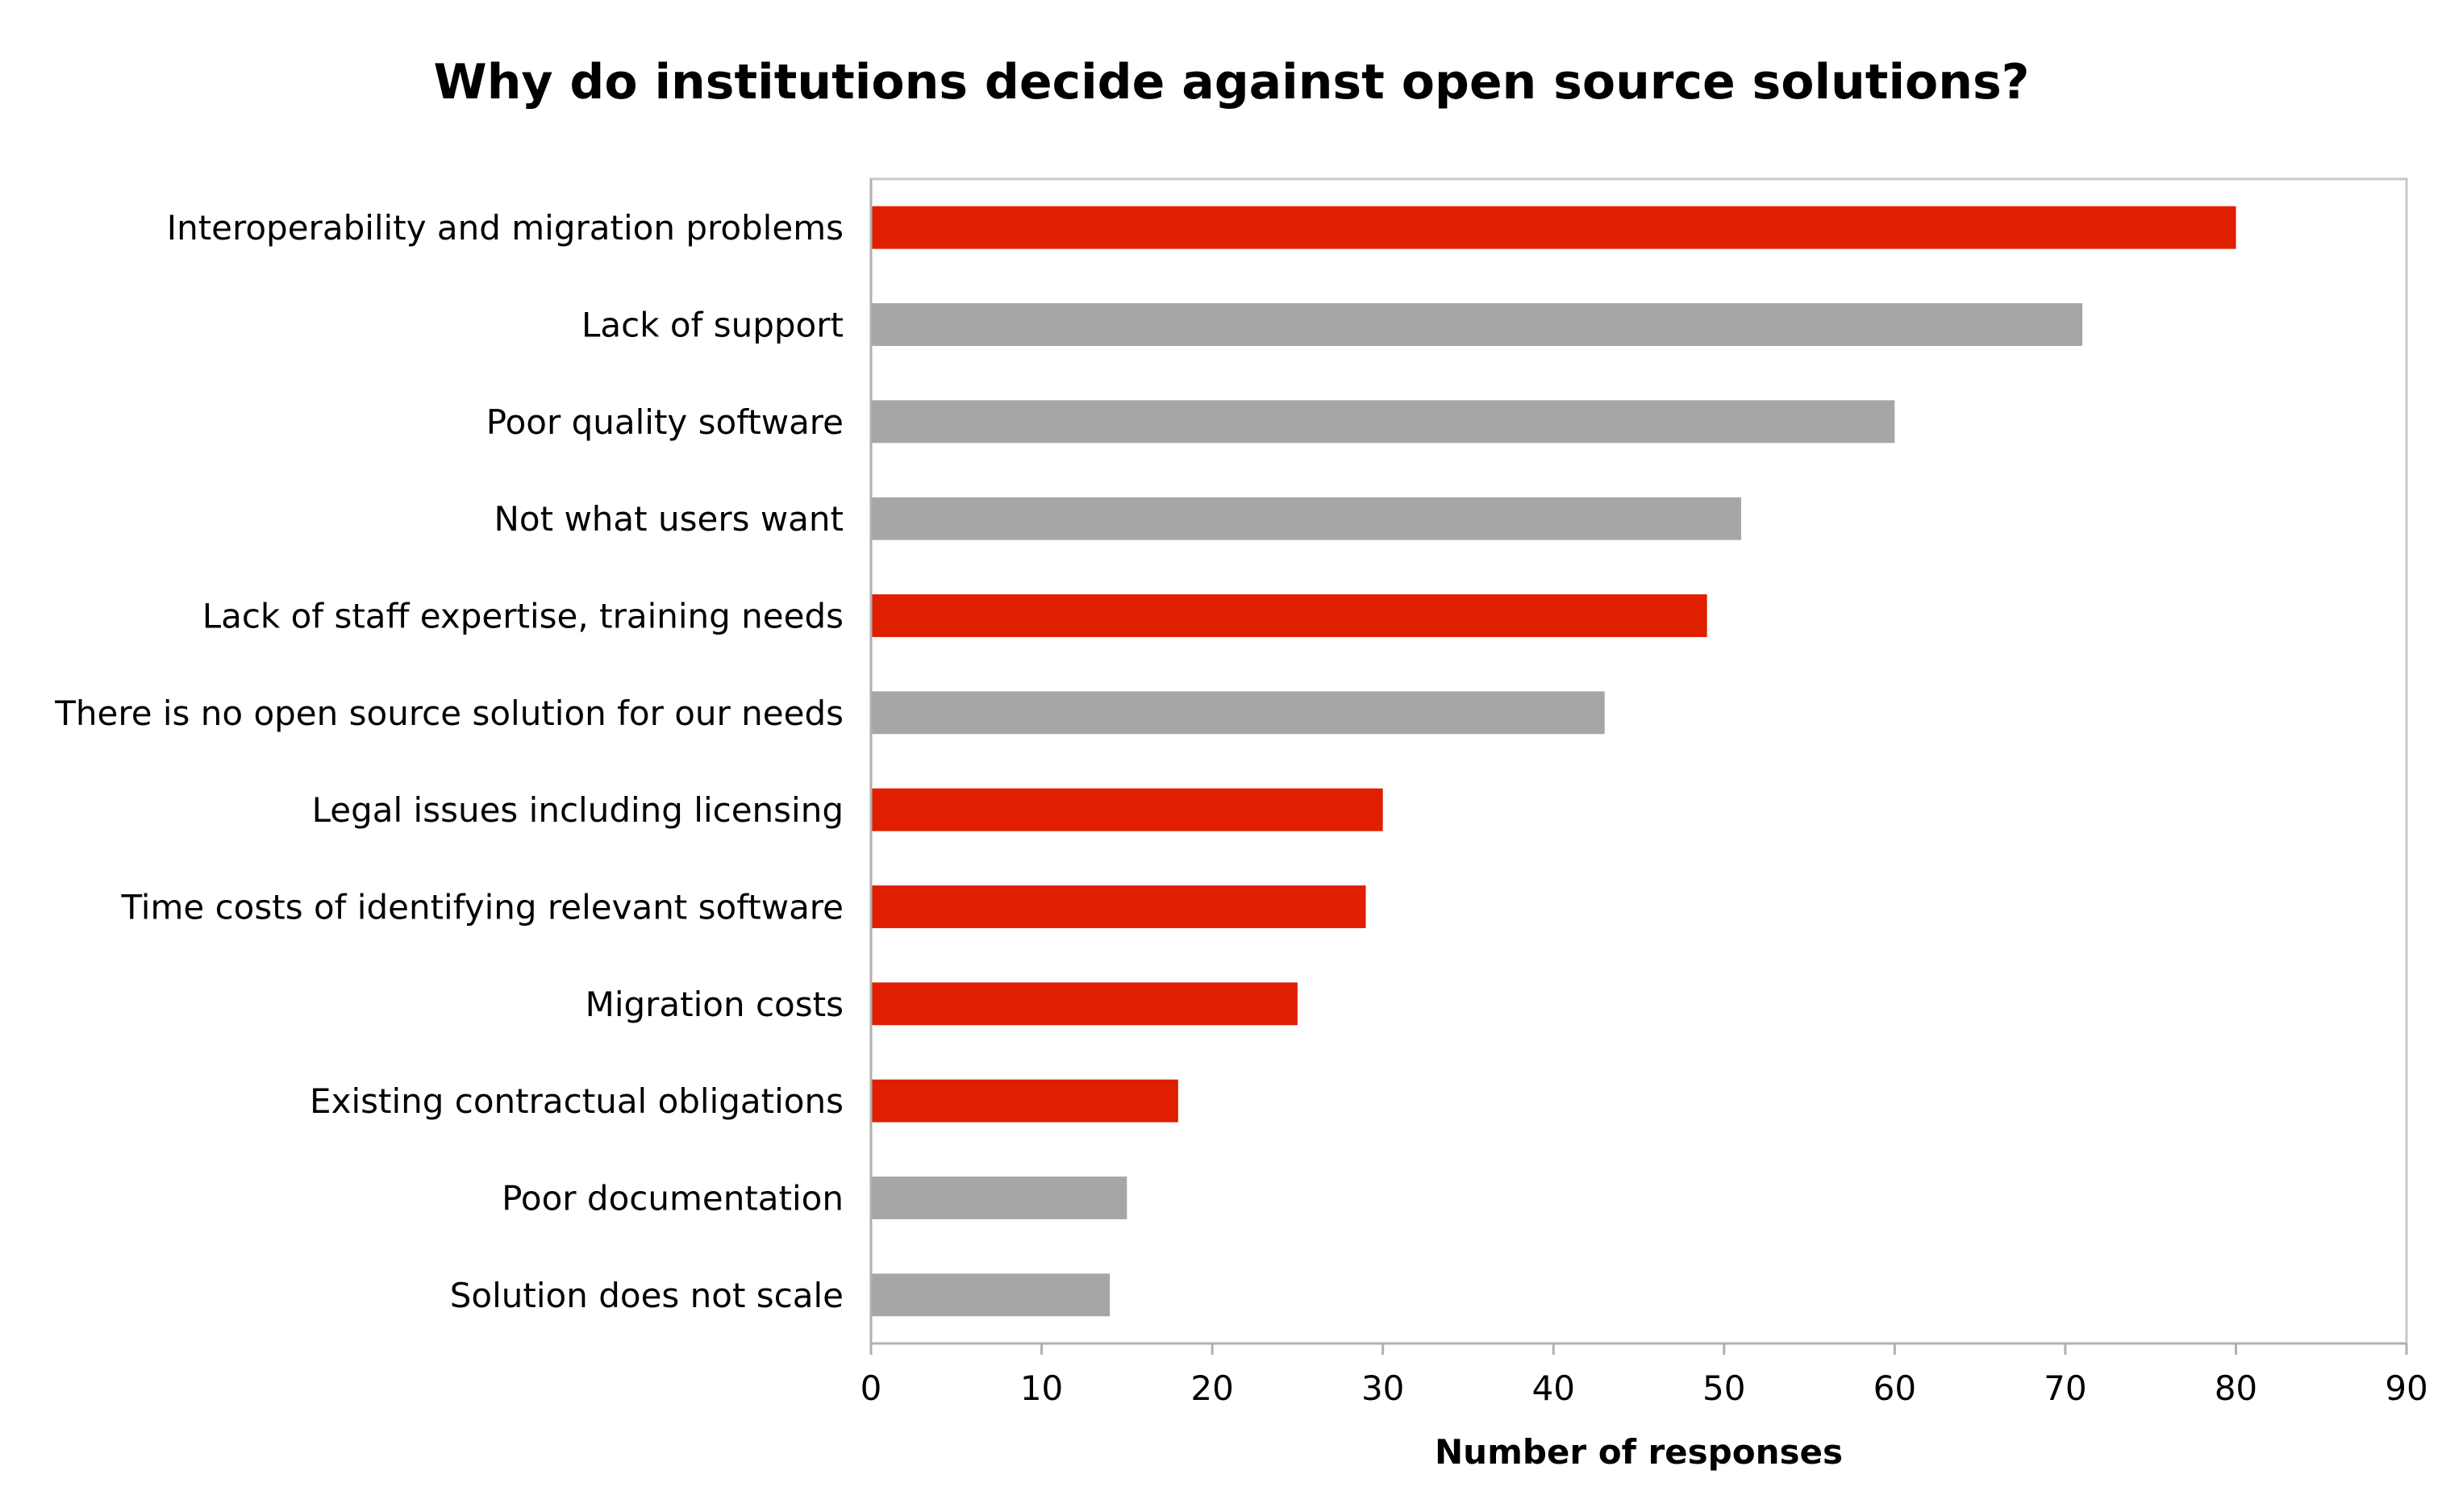  Describe the element at coordinates (669, 519) in the screenshot. I see `category-label-not-what-users-want: Not what users want` at that location.